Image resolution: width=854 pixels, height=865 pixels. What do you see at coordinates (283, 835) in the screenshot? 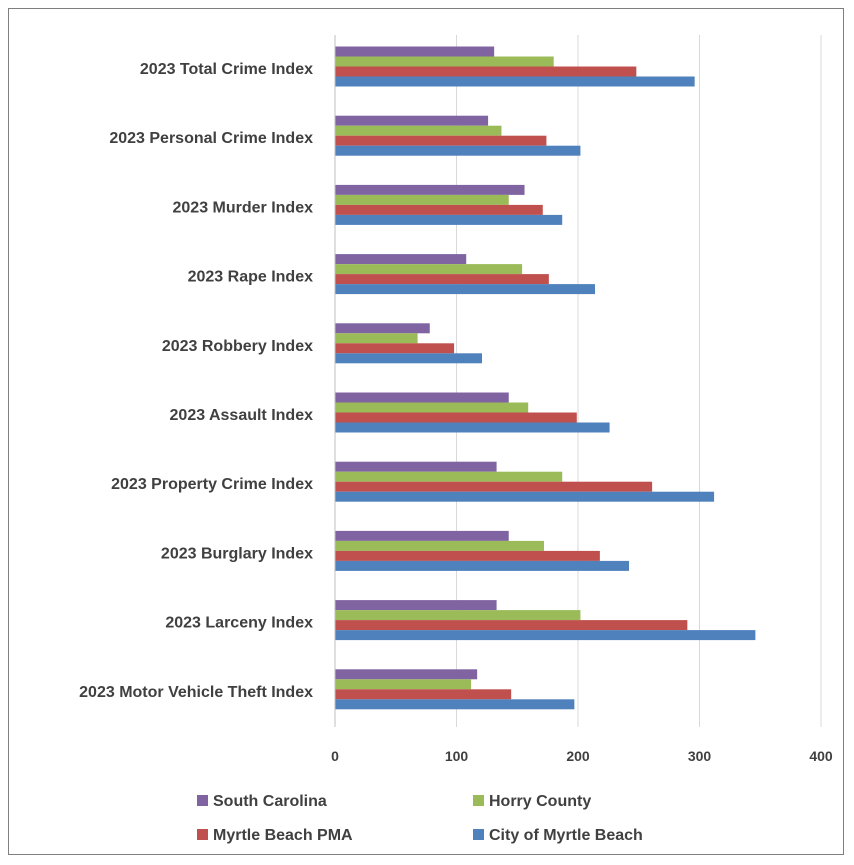
I see `legend-label: Myrtle Beach PMA` at bounding box center [283, 835].